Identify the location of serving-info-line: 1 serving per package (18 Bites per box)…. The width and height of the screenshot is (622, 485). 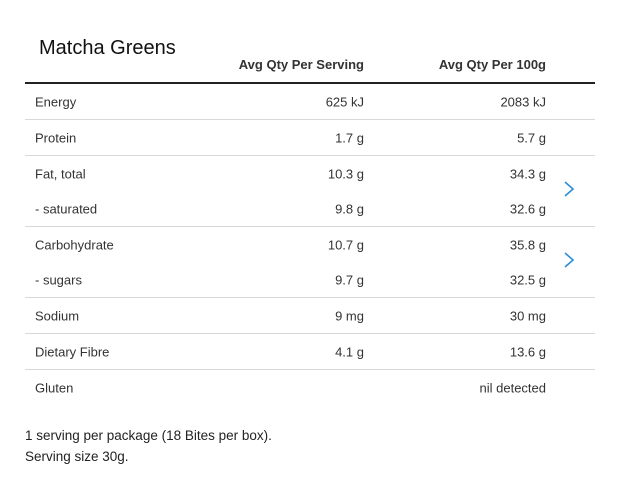
(148, 435).